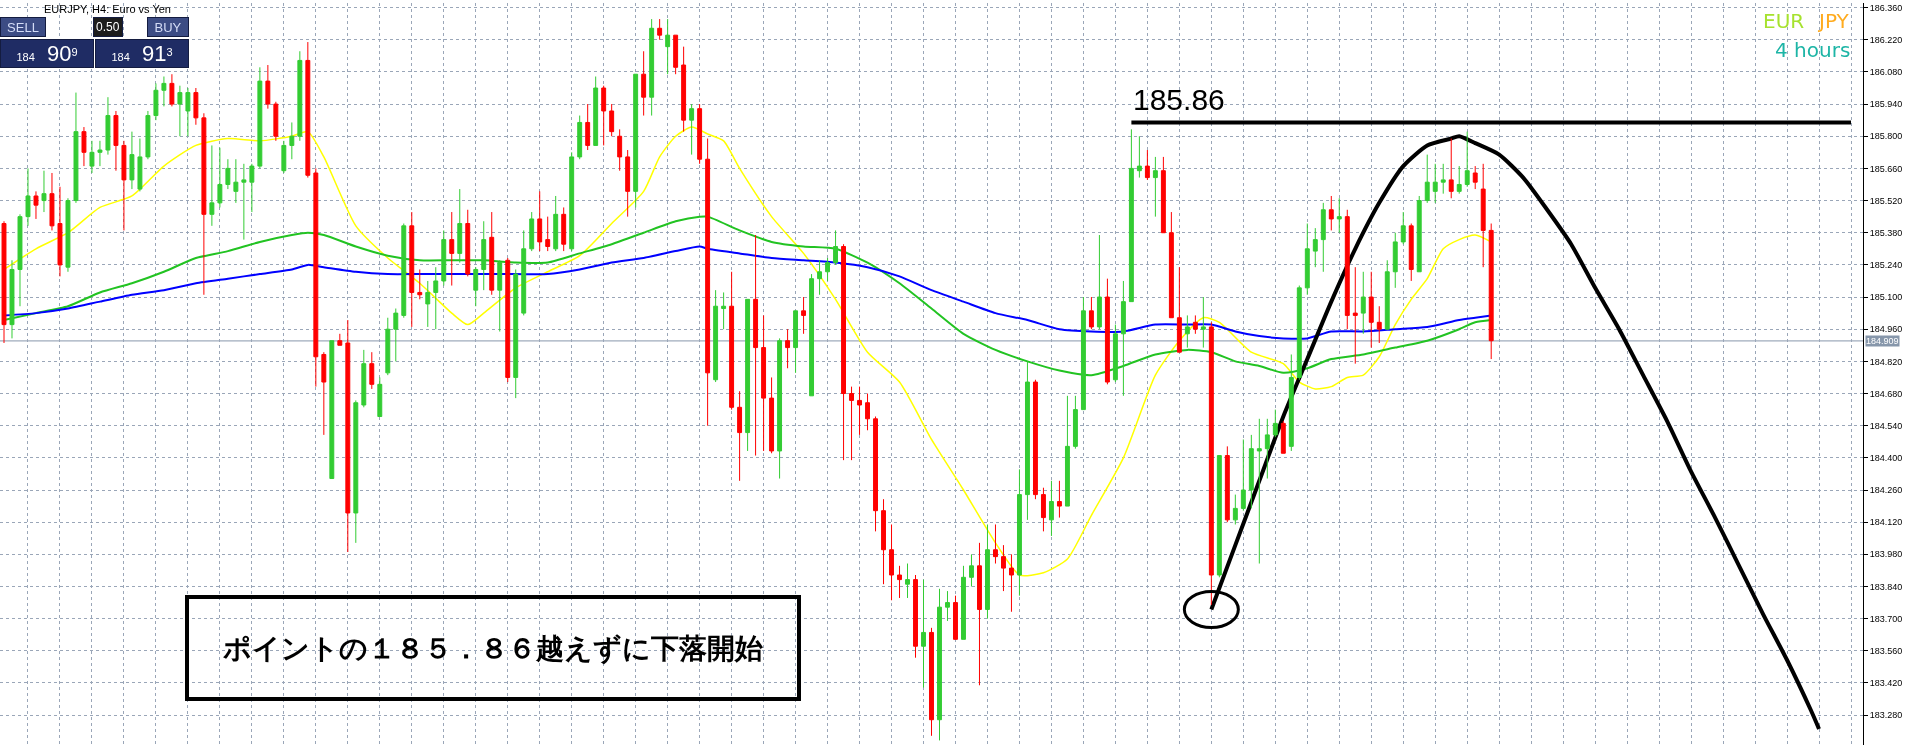  Describe the element at coordinates (1886, 618) in the screenshot. I see `y-tick-label: 183.700` at that location.